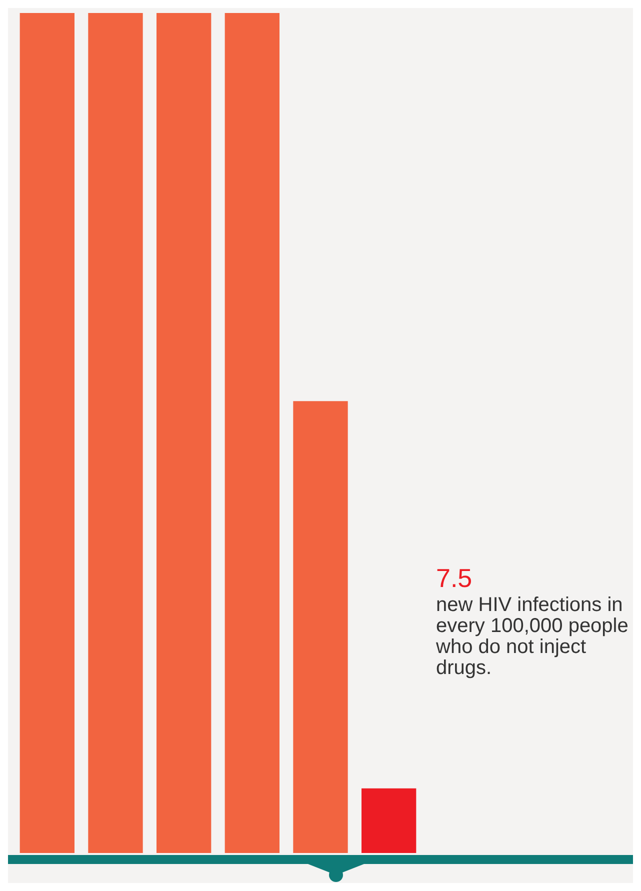  Describe the element at coordinates (455, 578) in the screenshot. I see `text: 7.5` at that location.